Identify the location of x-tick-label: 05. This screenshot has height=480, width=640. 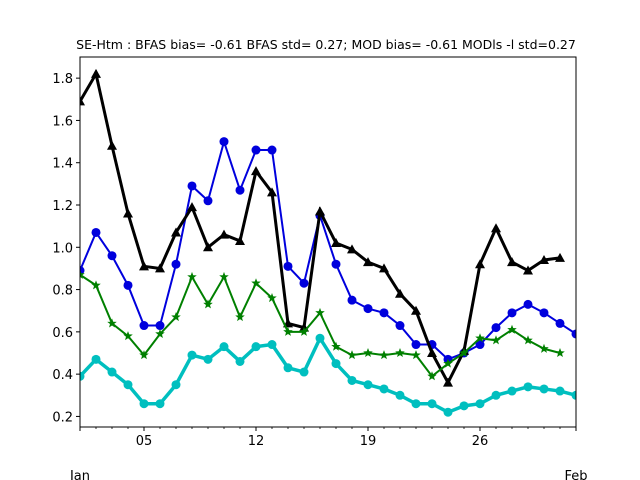
(144, 441).